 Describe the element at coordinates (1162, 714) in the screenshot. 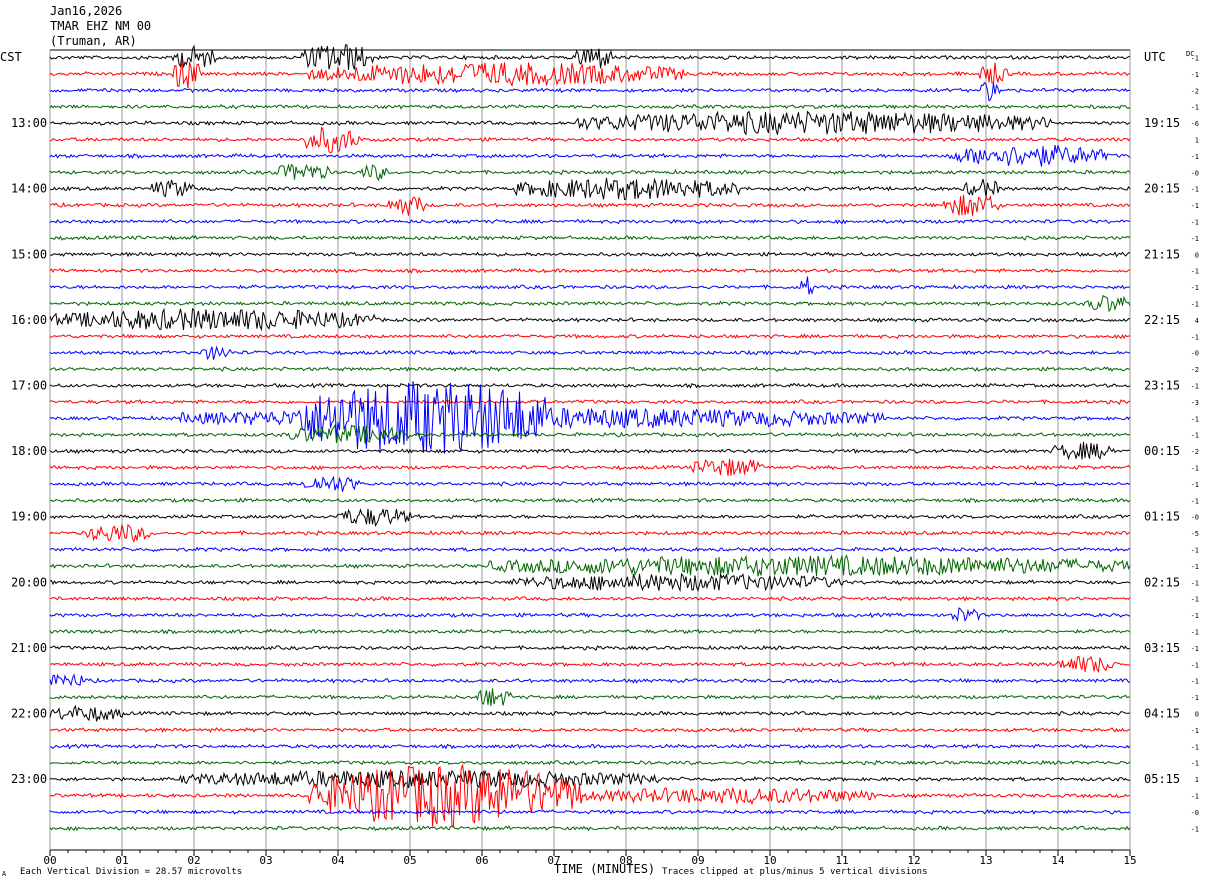

I see `right-hour-label: 04:15` at that location.